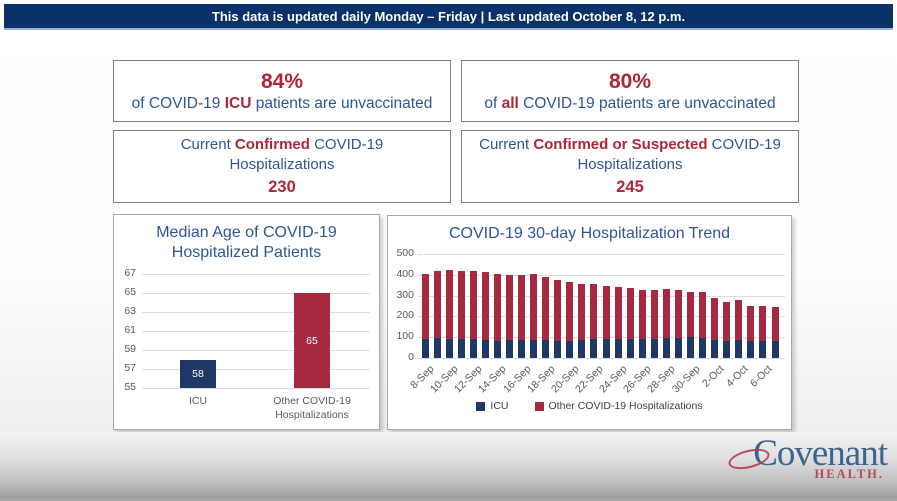 Image resolution: width=897 pixels, height=501 pixels. Describe the element at coordinates (282, 165) in the screenshot. I see `confirmed-caption-line2: Hospitalizations` at that location.